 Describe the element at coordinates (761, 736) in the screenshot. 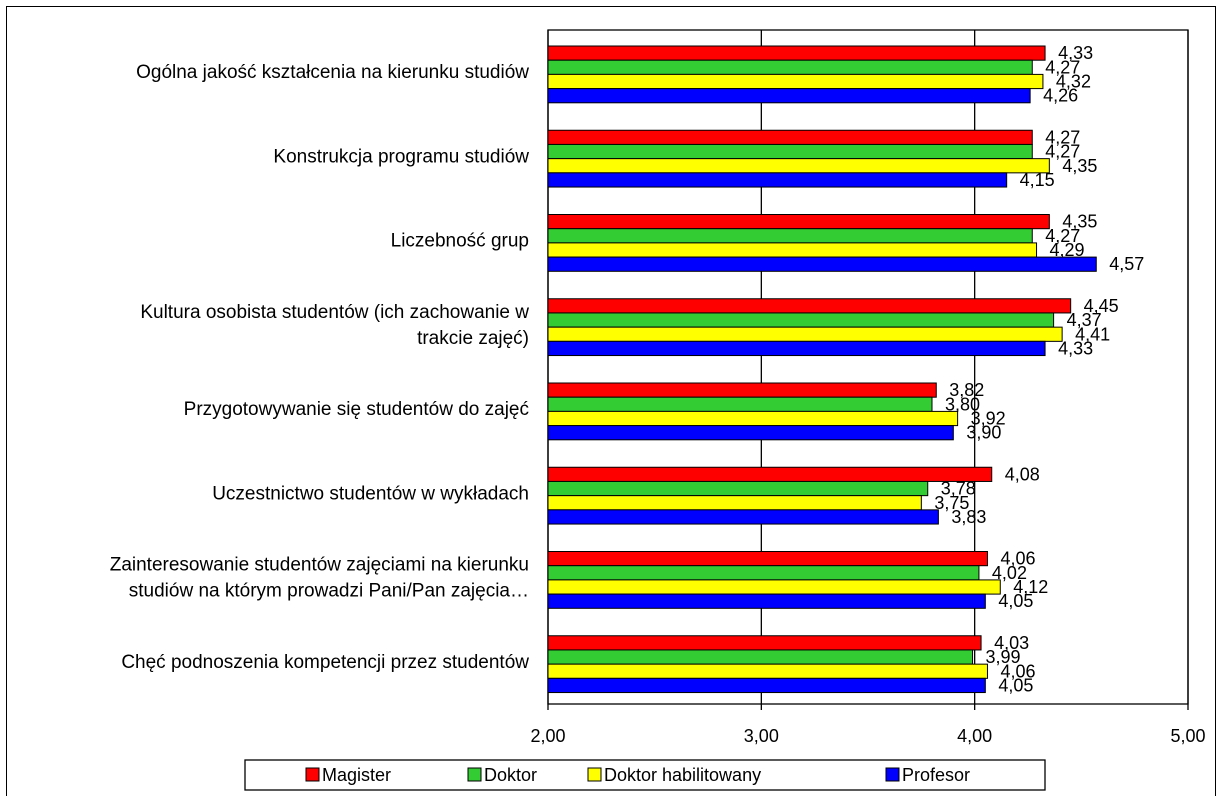

I see `x-tick-label: 3,00` at that location.